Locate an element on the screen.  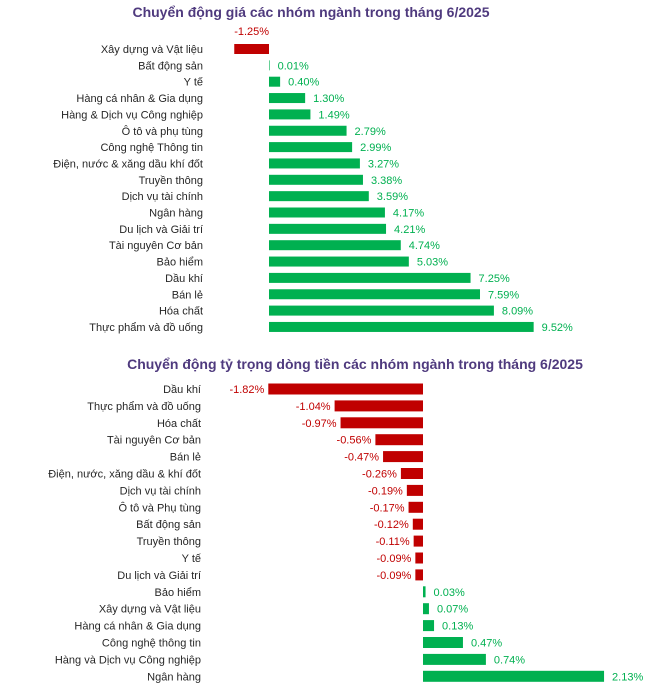
chart-2-bar-row: Y tế -0.09% is located at coordinates (302, 558).